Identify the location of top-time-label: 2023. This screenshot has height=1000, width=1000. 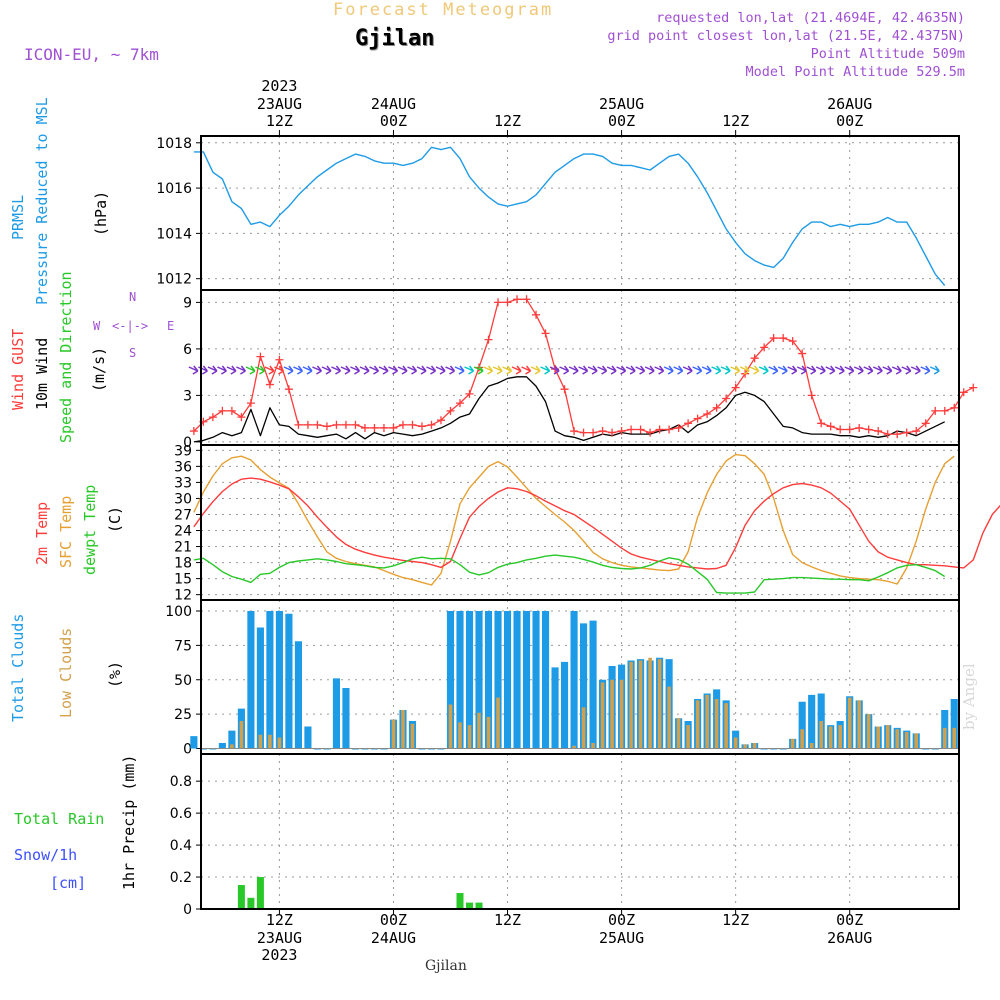
(279, 86).